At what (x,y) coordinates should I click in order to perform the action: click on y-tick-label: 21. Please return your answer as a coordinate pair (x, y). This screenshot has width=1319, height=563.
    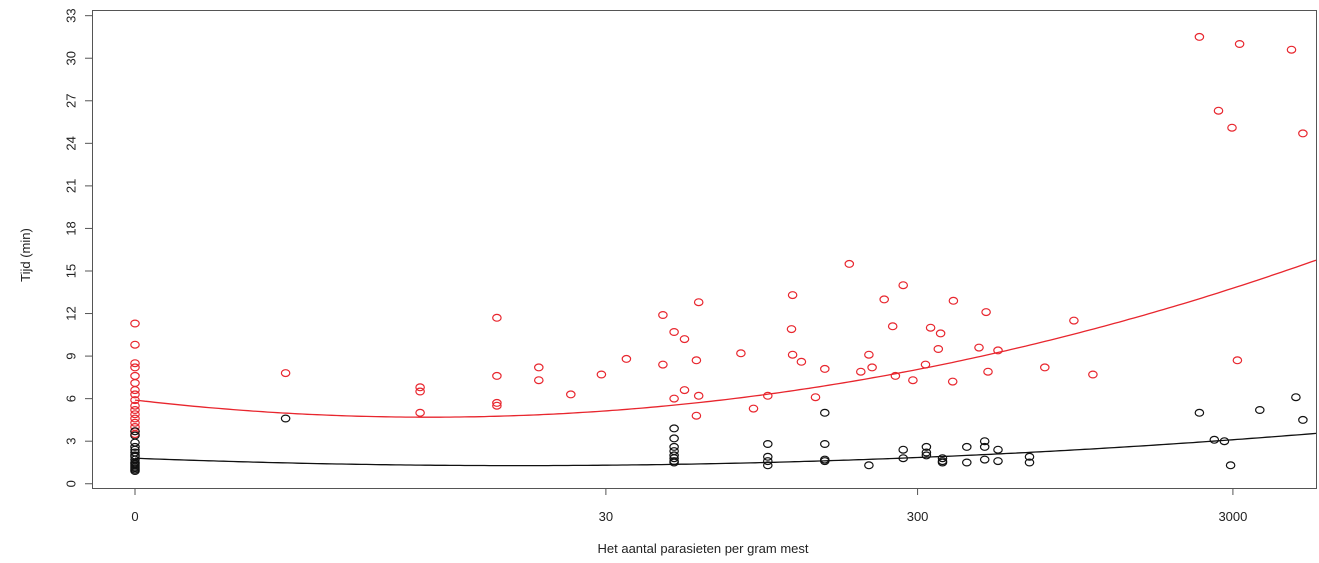
    Looking at the image, I should click on (70, 186).